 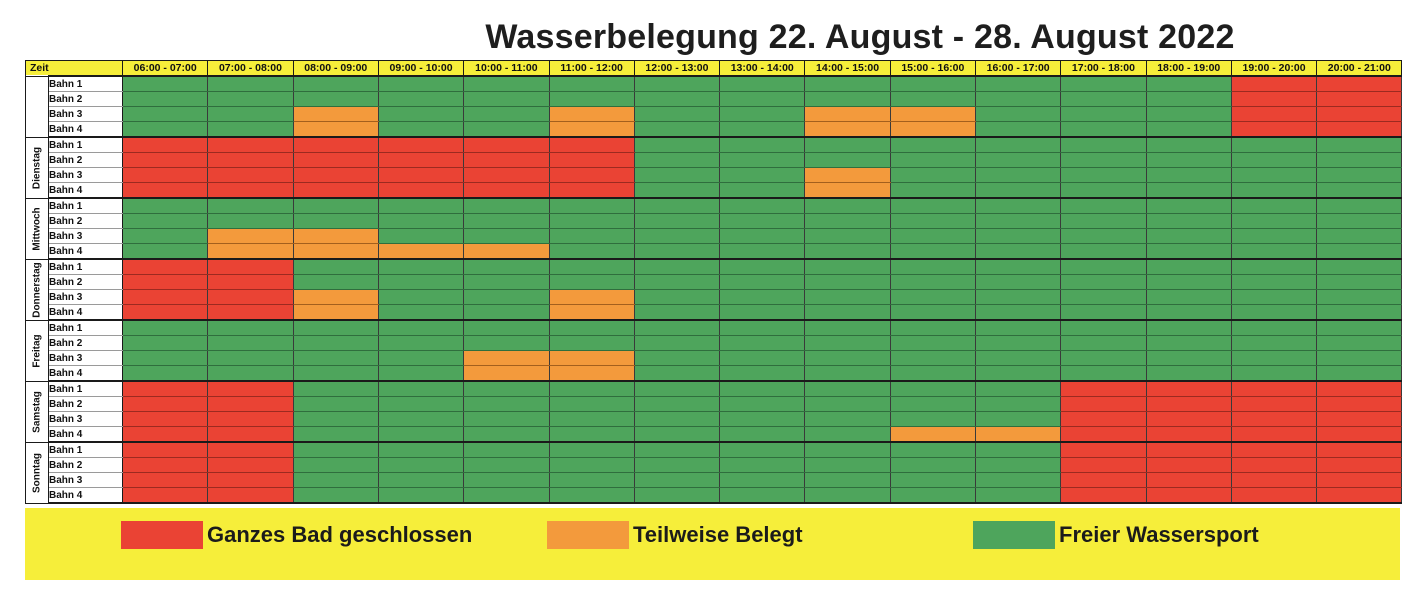 I want to click on legend-item-partial: Teilweise Belegt, so click(x=675, y=535).